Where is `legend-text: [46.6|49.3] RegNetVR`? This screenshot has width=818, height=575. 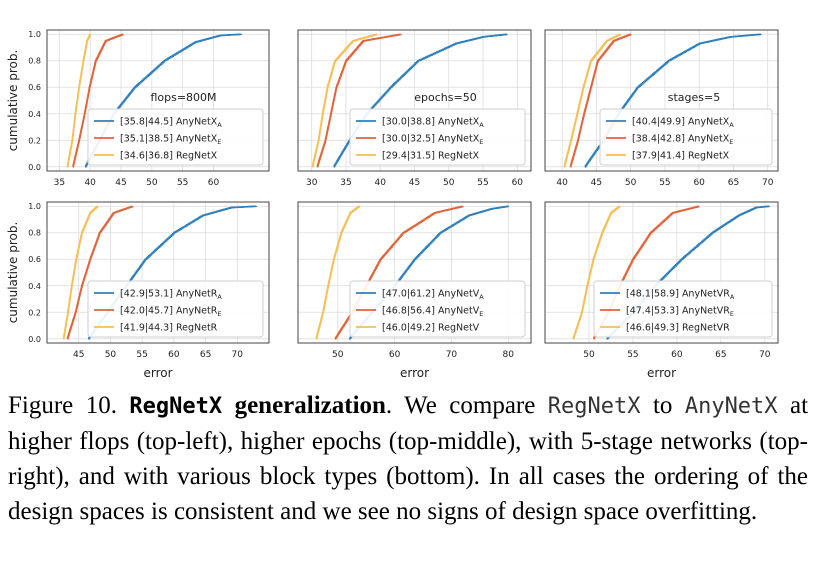 legend-text: [46.6|49.3] RegNetVR is located at coordinates (678, 328).